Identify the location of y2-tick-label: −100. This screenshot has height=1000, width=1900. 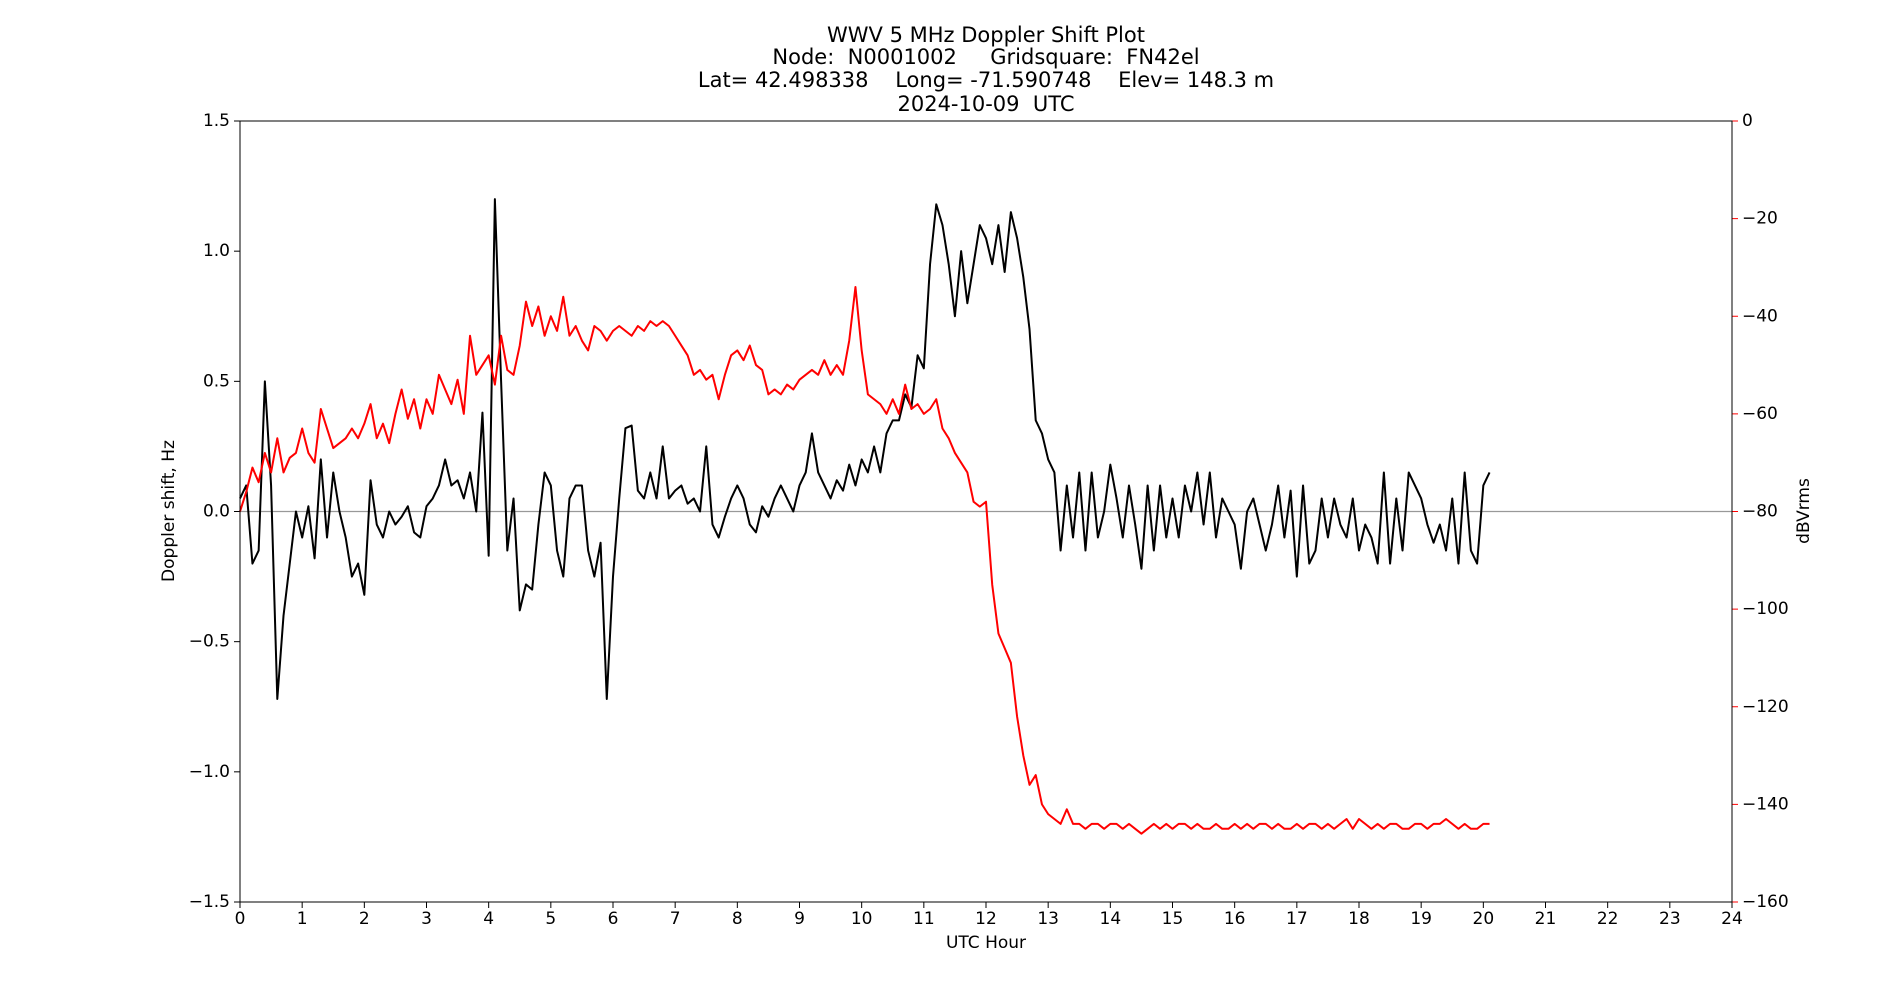
(1765, 609).